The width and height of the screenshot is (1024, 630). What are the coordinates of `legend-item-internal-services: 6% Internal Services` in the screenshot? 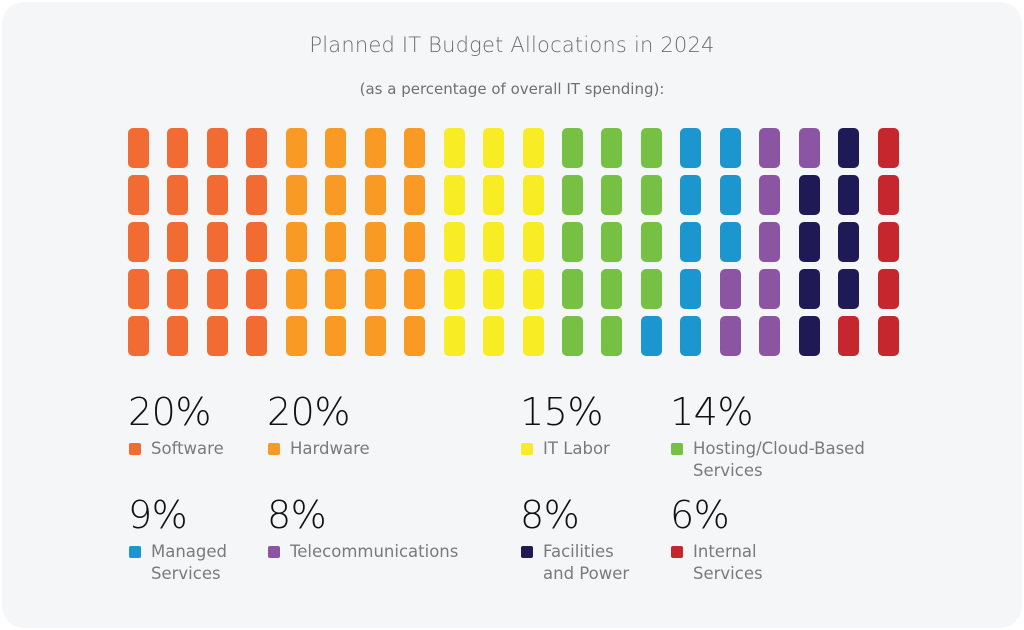 It's located at (790, 540).